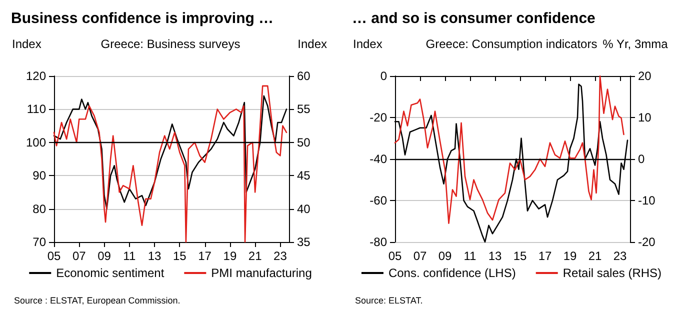  Describe the element at coordinates (647, 201) in the screenshot. I see `y2-tick-label: -10` at that location.